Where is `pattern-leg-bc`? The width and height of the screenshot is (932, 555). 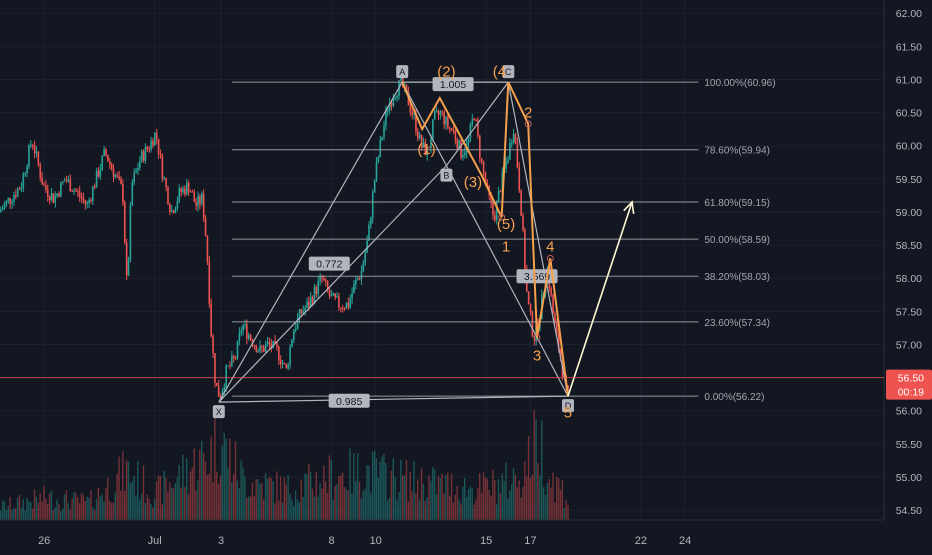
pattern-leg-bc is located at coordinates (477, 123).